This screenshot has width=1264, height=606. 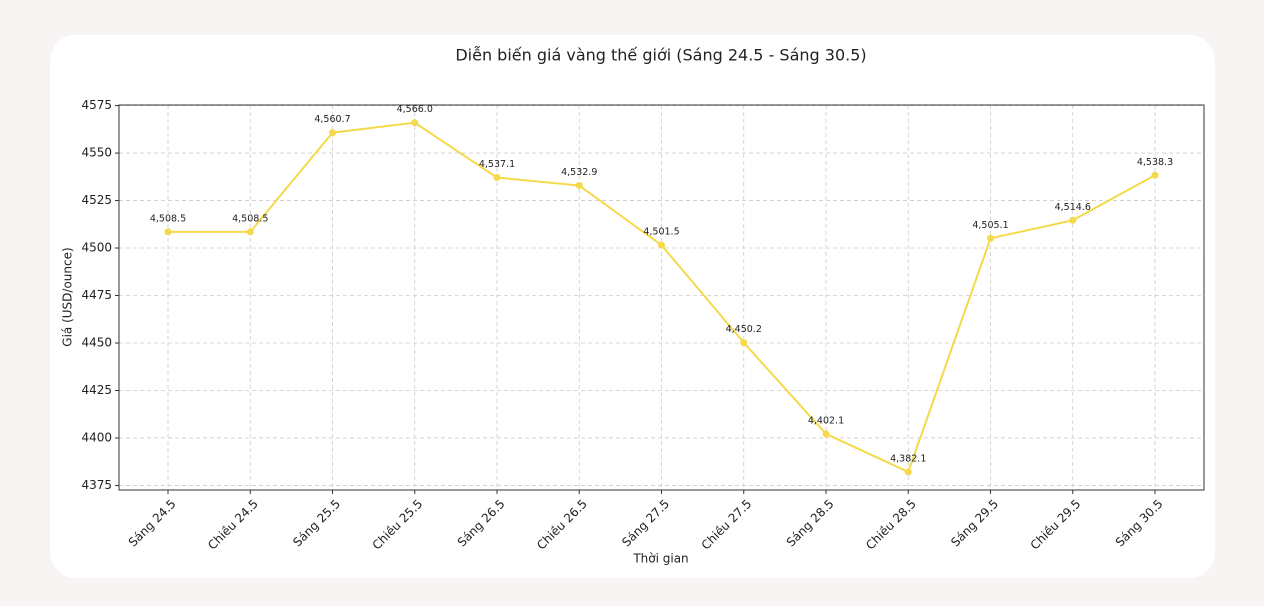 What do you see at coordinates (96, 485) in the screenshot?
I see `y-tick-label: 4375` at bounding box center [96, 485].